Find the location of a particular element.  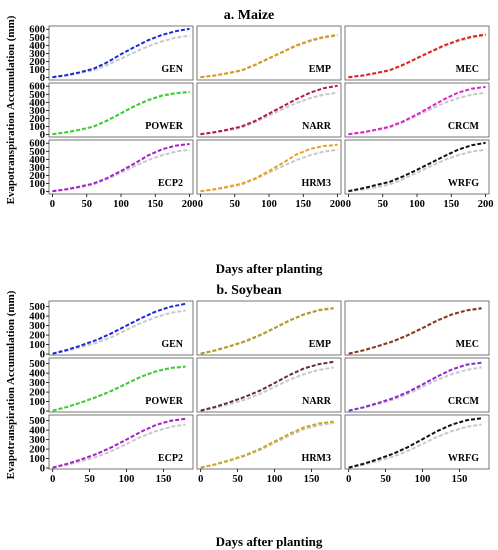

panel-label: CRCM is located at coordinates (464, 126).